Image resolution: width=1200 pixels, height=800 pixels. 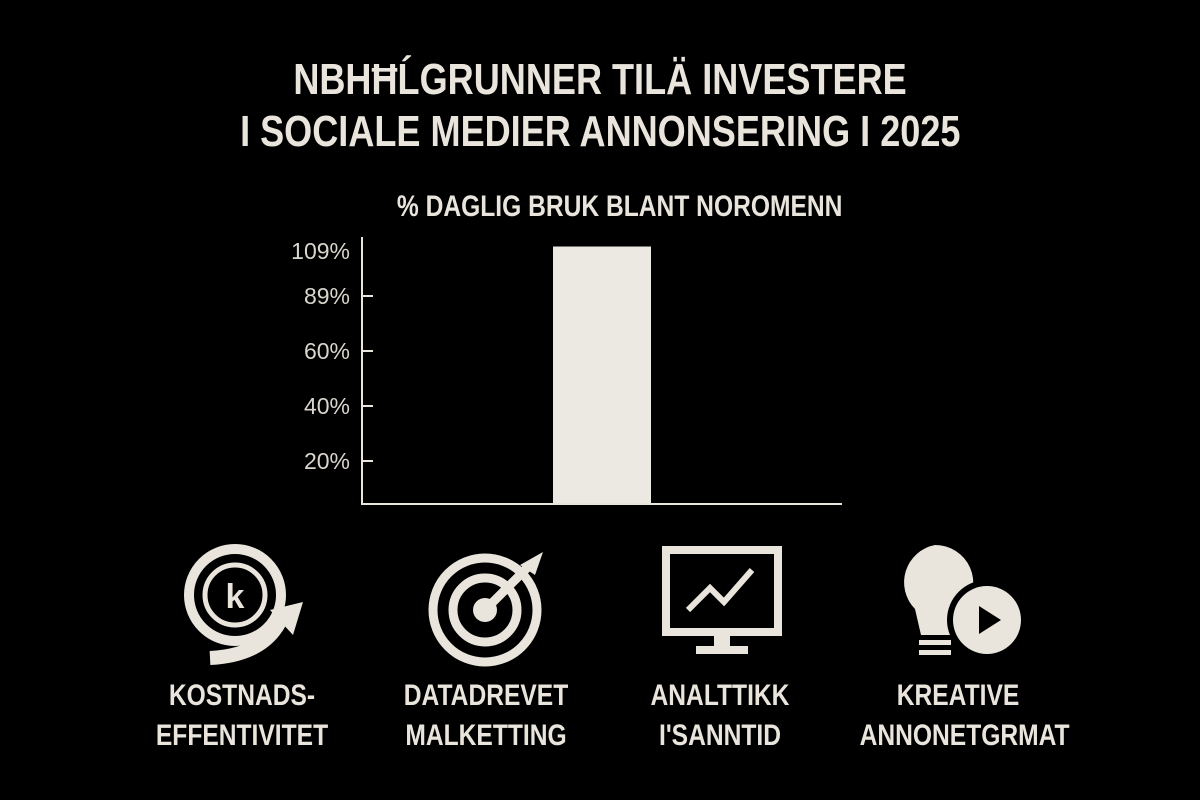 What do you see at coordinates (320, 251) in the screenshot?
I see `y-tick-label: 109%` at bounding box center [320, 251].